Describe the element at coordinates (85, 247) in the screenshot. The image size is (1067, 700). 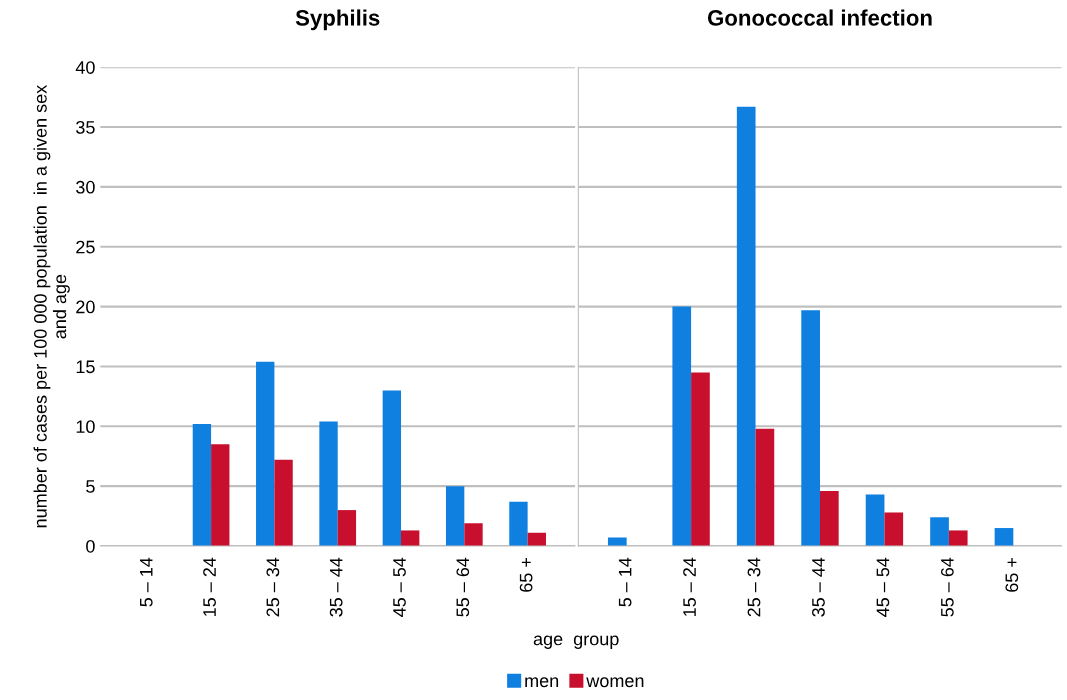
I see `y-tick-label: 25` at that location.